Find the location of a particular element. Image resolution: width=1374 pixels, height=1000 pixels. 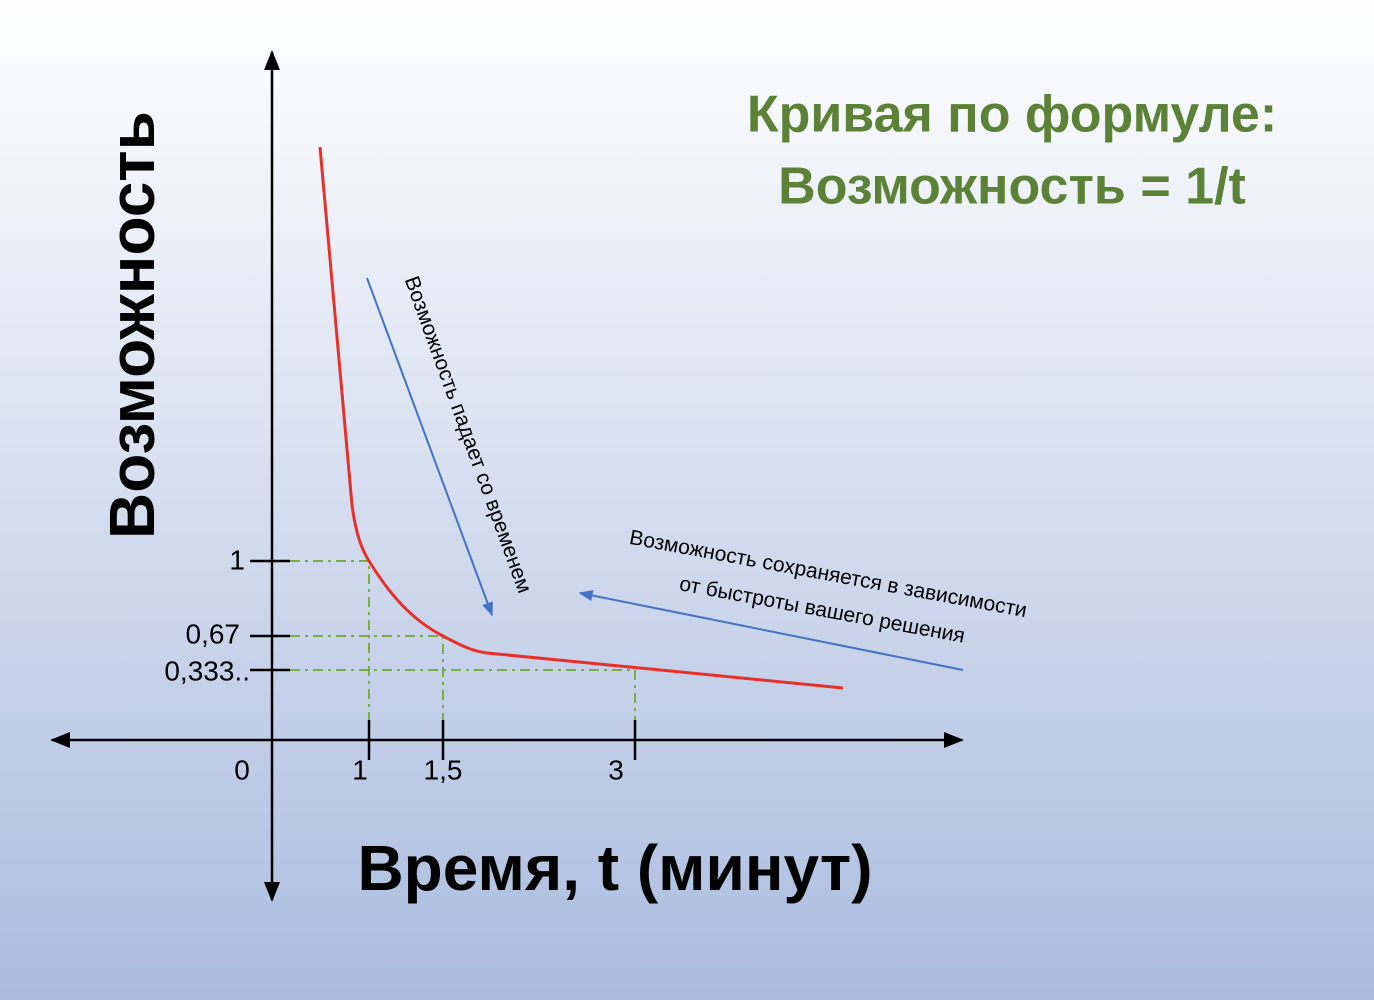

title-line: Возможность = 1/t is located at coordinates (1012, 187).